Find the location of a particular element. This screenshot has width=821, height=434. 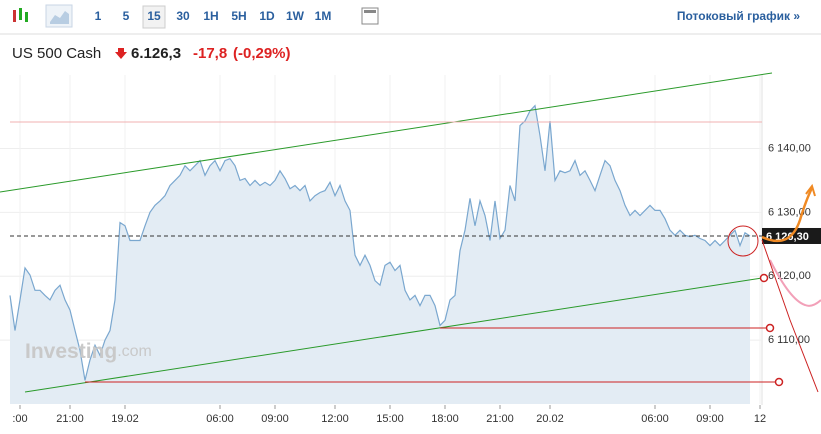

interval-button: 15 is located at coordinates (154, 16).